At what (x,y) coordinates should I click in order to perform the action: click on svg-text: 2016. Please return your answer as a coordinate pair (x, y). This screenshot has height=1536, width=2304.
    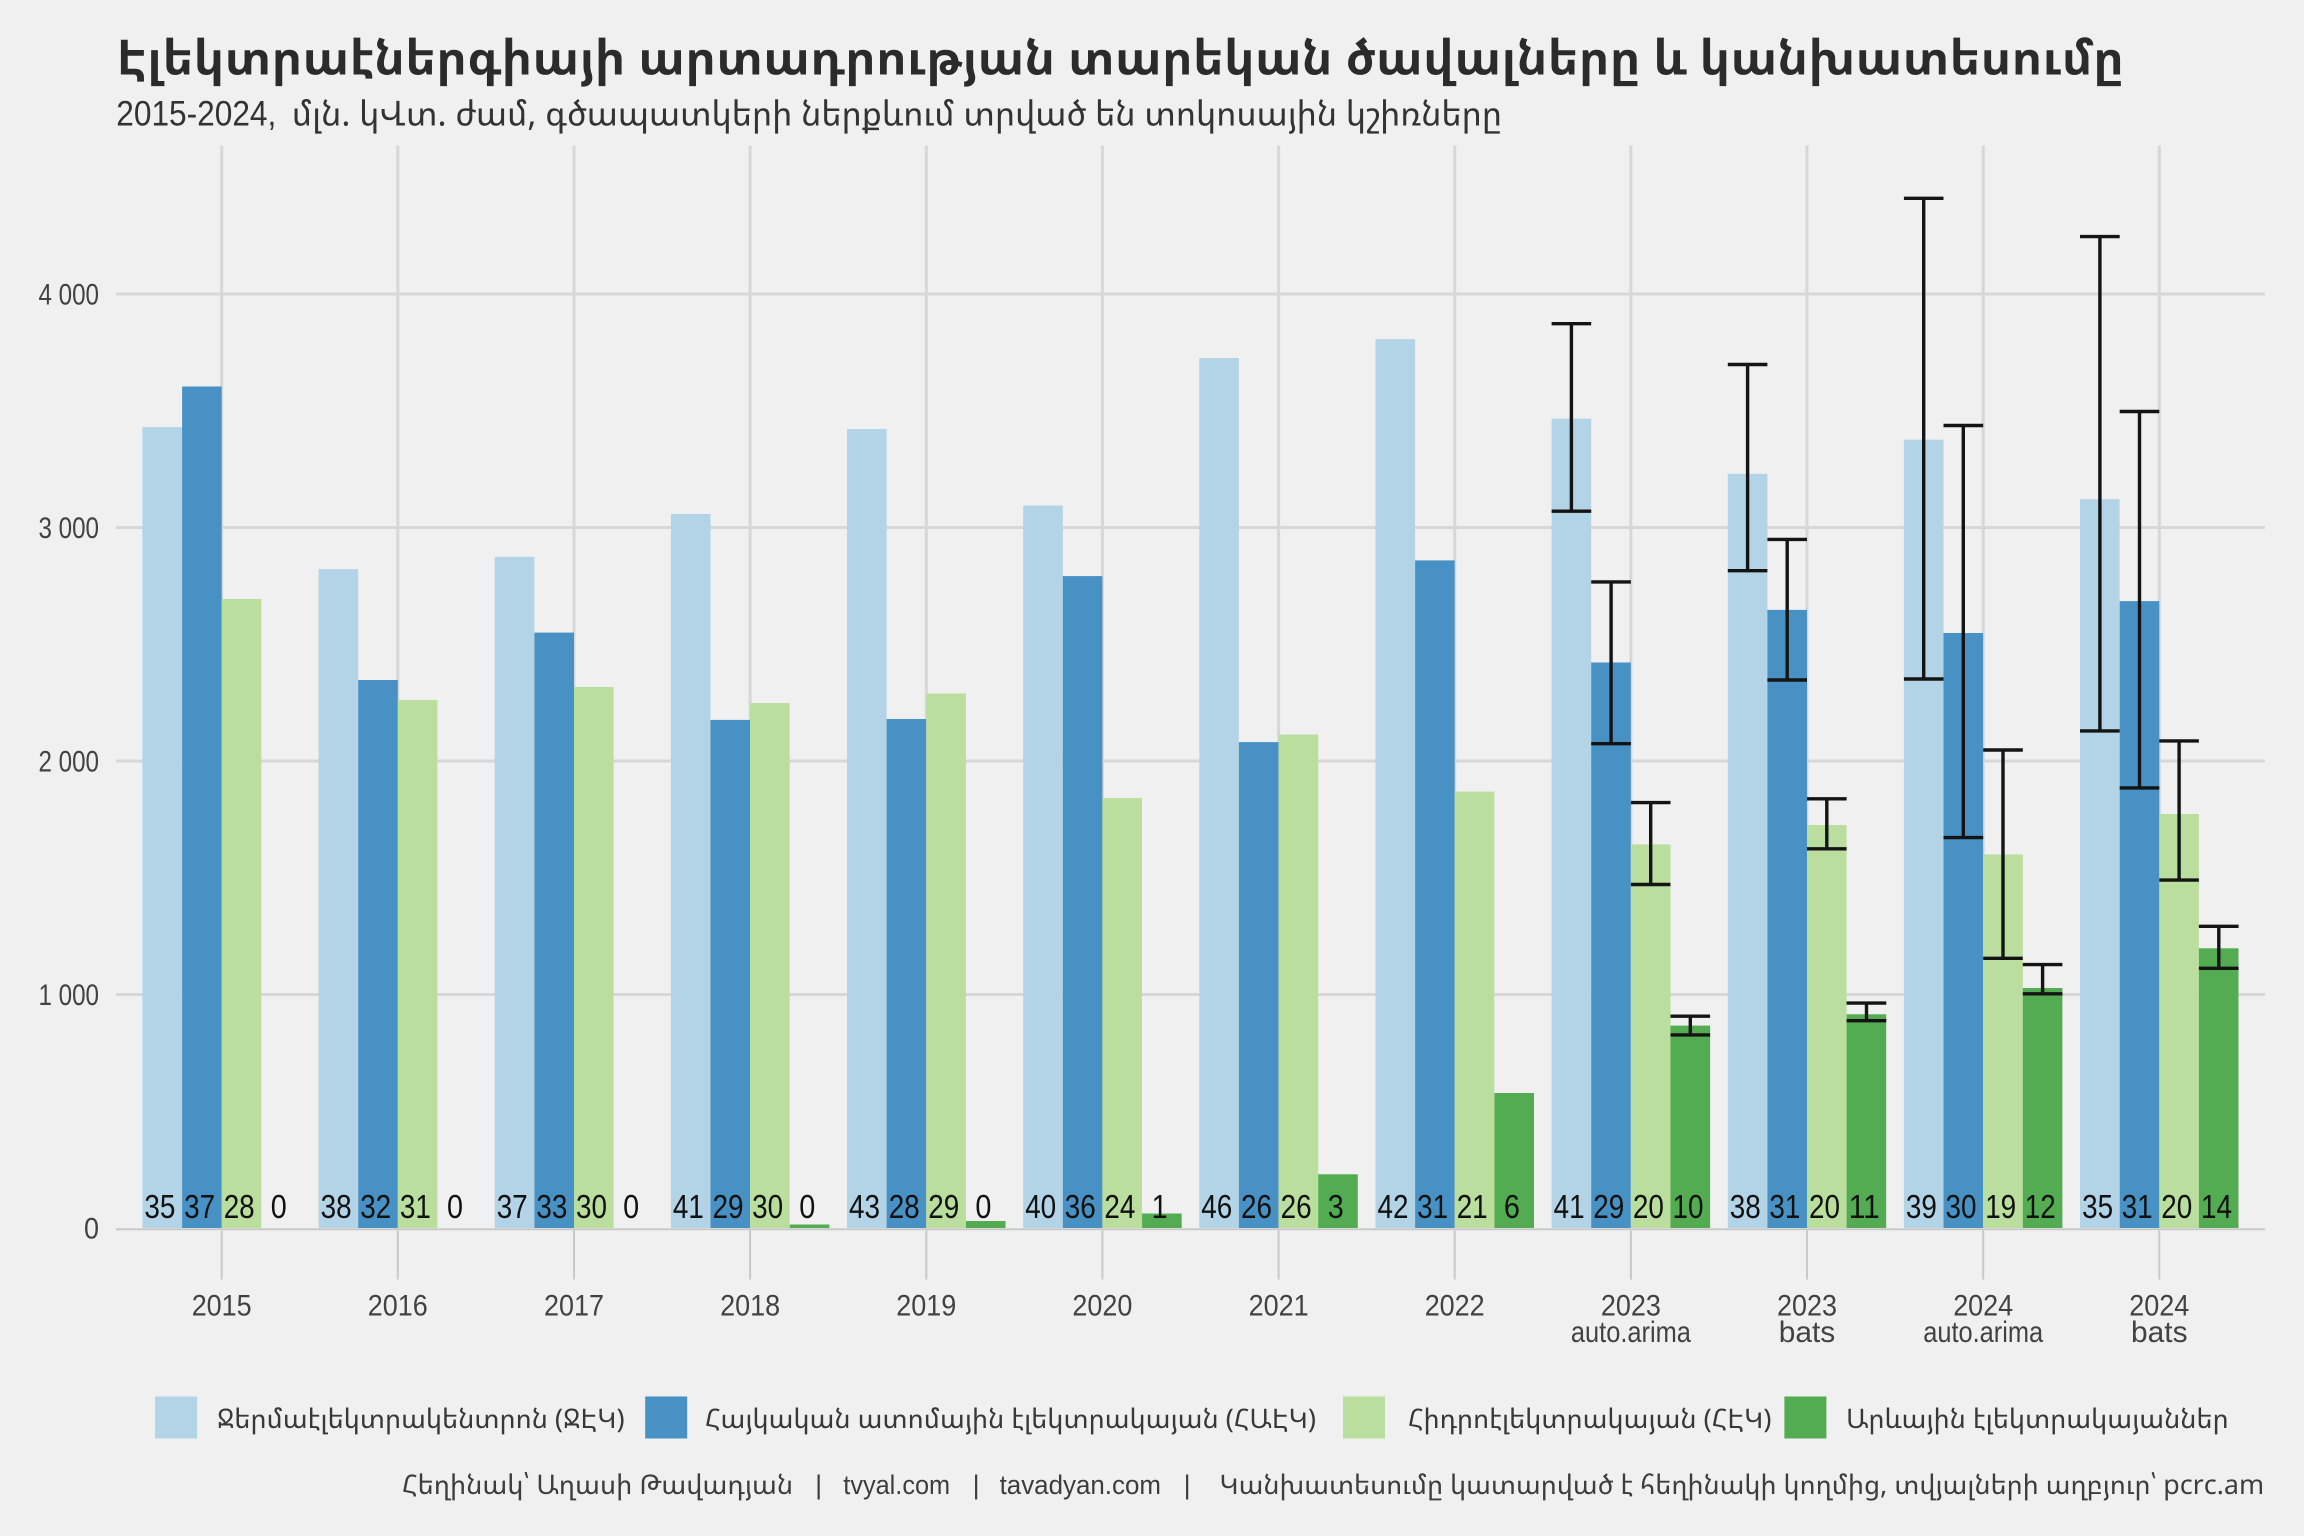
    Looking at the image, I should click on (398, 1306).